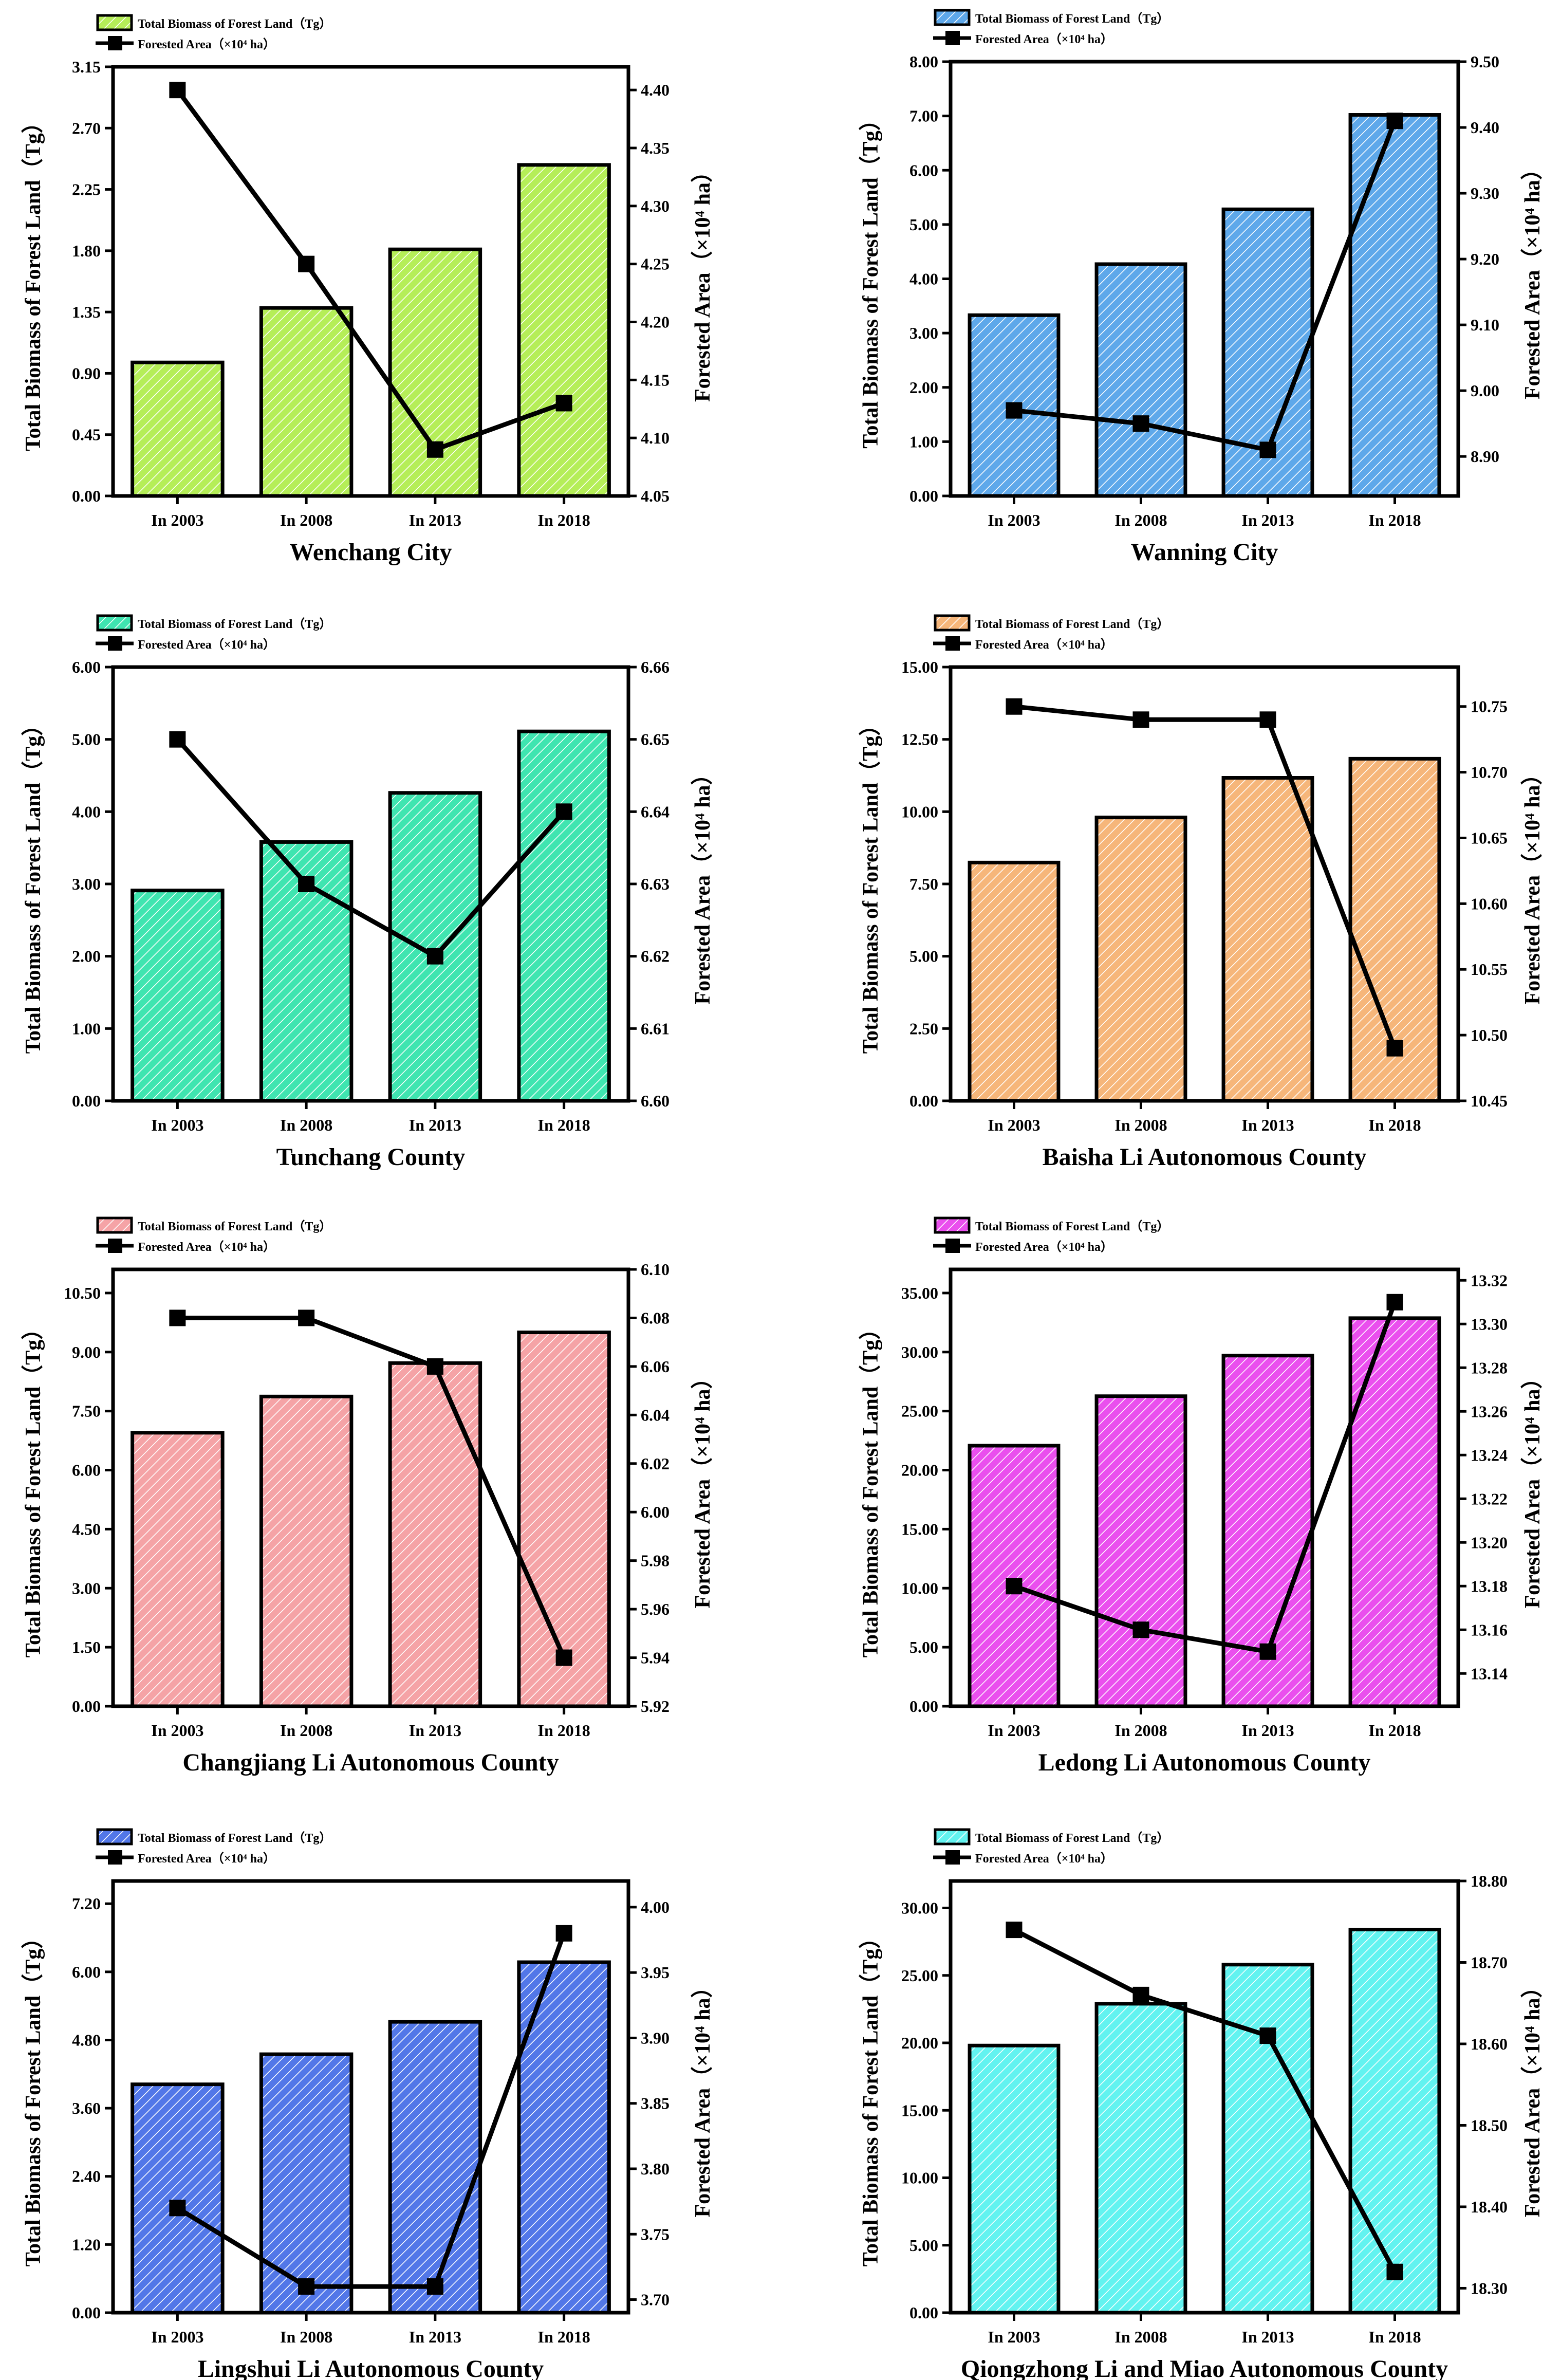 This screenshot has height=2380, width=1561. I want to click on y-tick-label: 1.50, so click(87, 1647).